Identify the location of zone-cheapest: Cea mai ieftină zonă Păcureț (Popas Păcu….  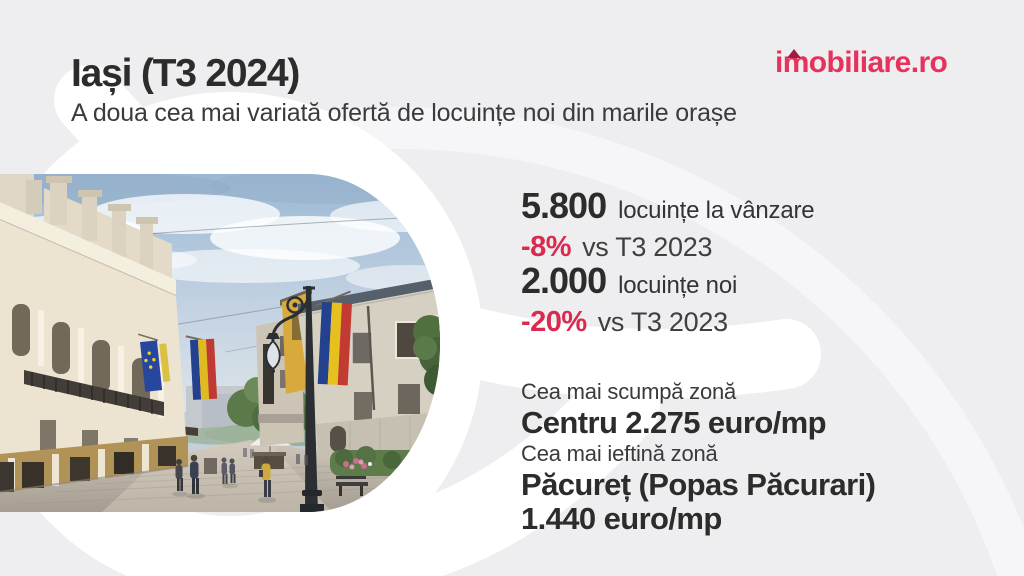
(698, 489).